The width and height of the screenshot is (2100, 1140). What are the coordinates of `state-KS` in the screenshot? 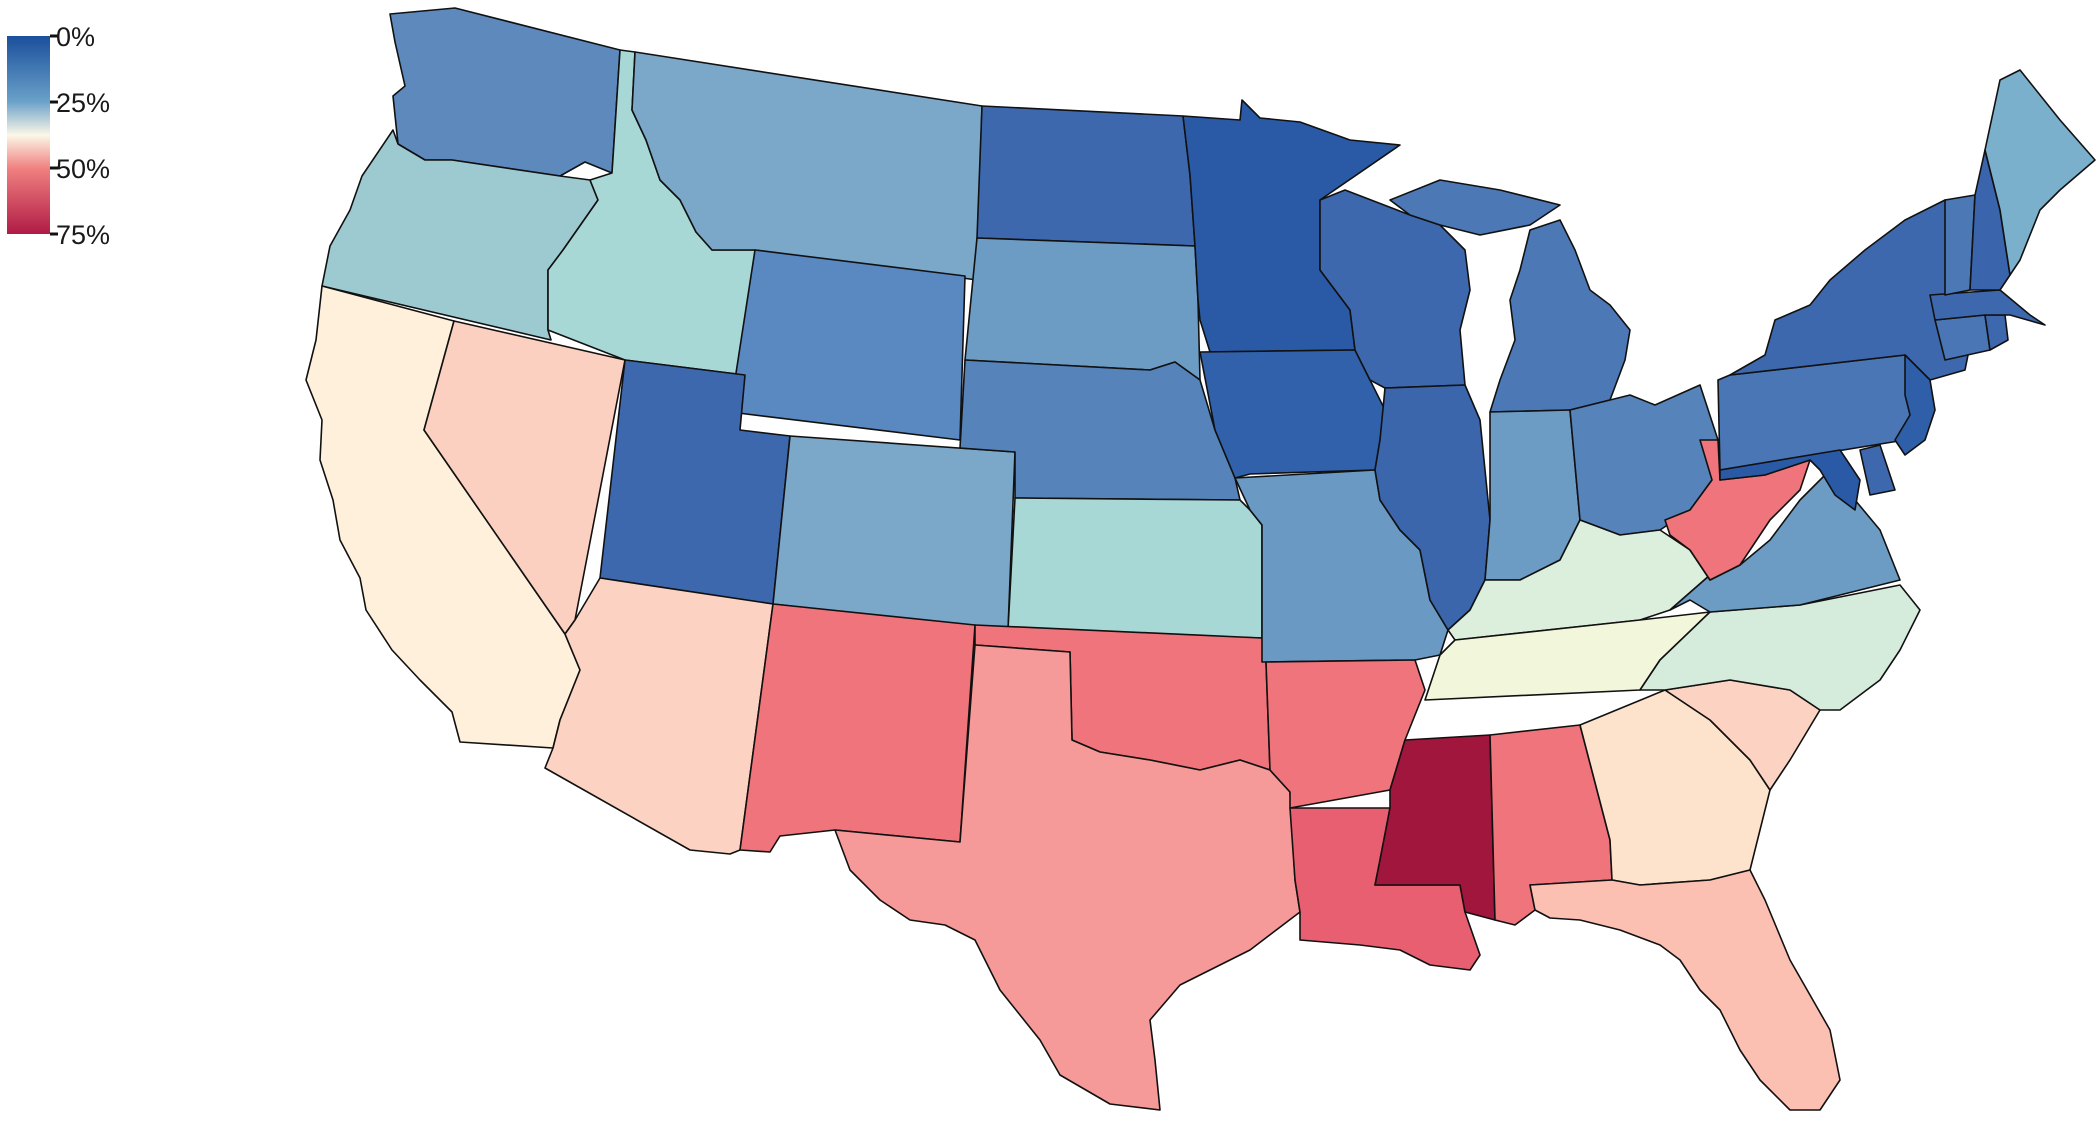 It's located at (1135, 568).